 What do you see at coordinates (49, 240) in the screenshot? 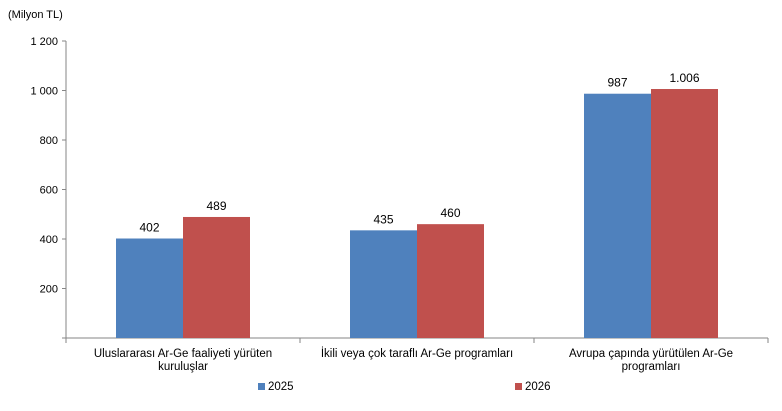
I see `y-tick-label: 400` at bounding box center [49, 240].